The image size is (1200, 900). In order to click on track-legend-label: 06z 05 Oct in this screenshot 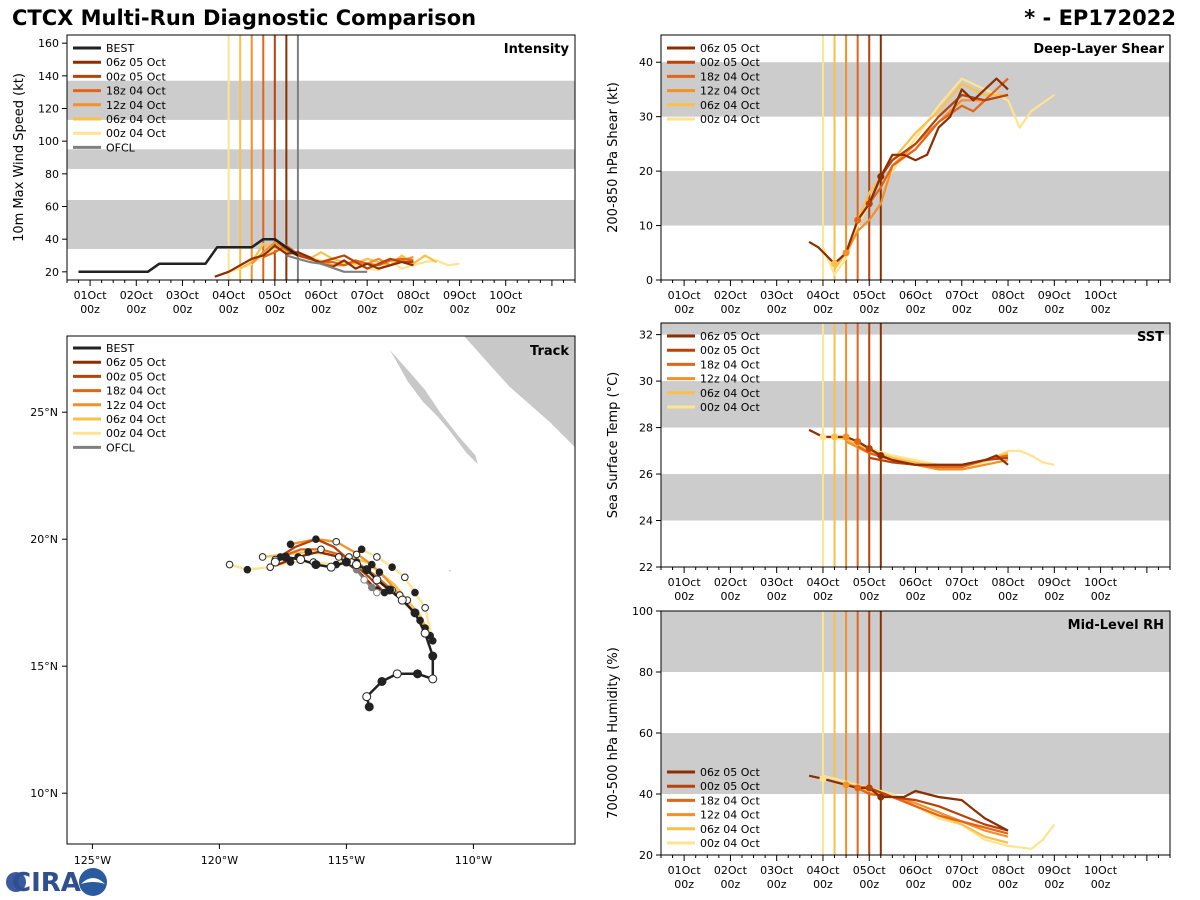, I will do `click(136, 362)`.